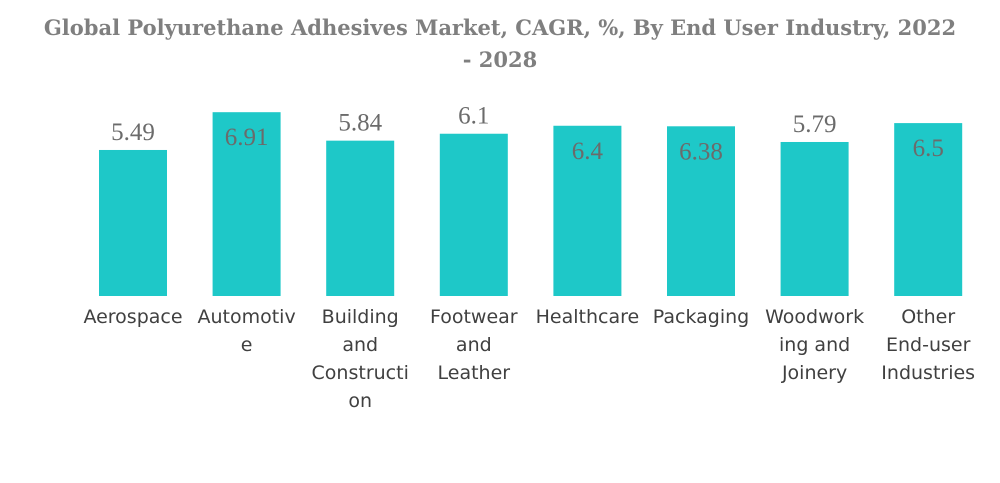 The height and width of the screenshot is (483, 1000). I want to click on data-label-8: 6.5, so click(928, 148).